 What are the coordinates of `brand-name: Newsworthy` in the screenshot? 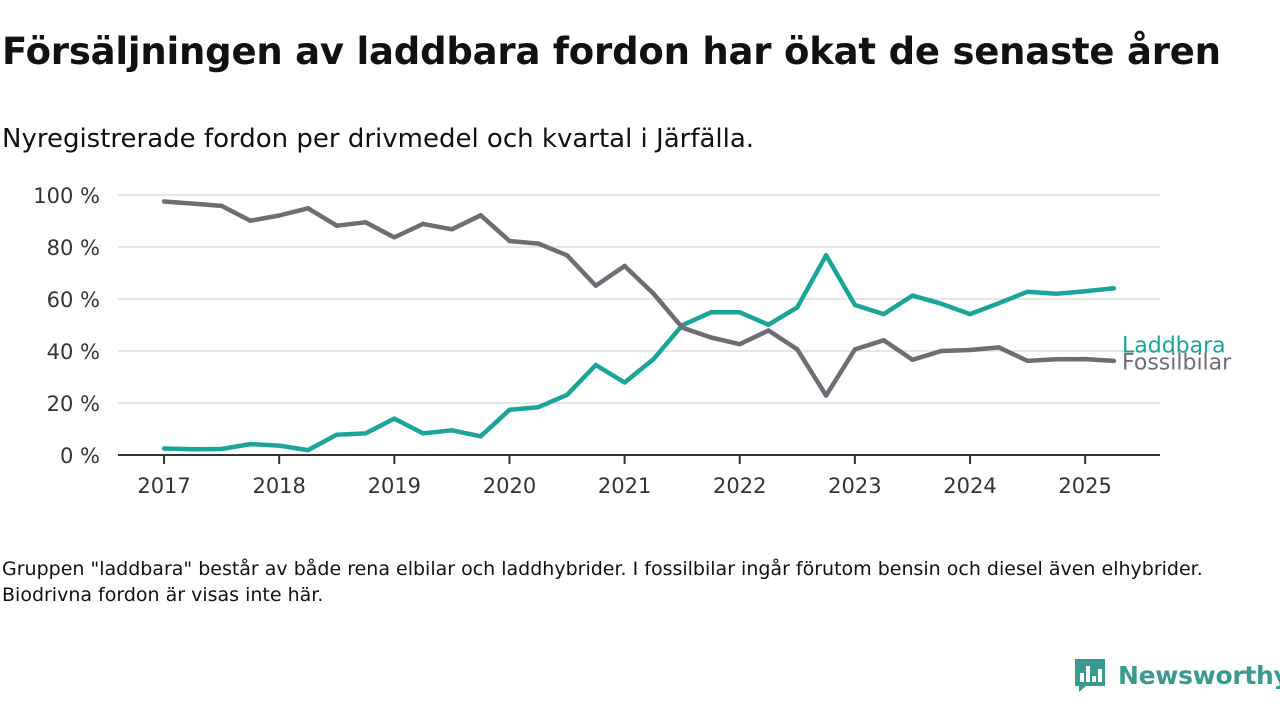 It's located at (1199, 675).